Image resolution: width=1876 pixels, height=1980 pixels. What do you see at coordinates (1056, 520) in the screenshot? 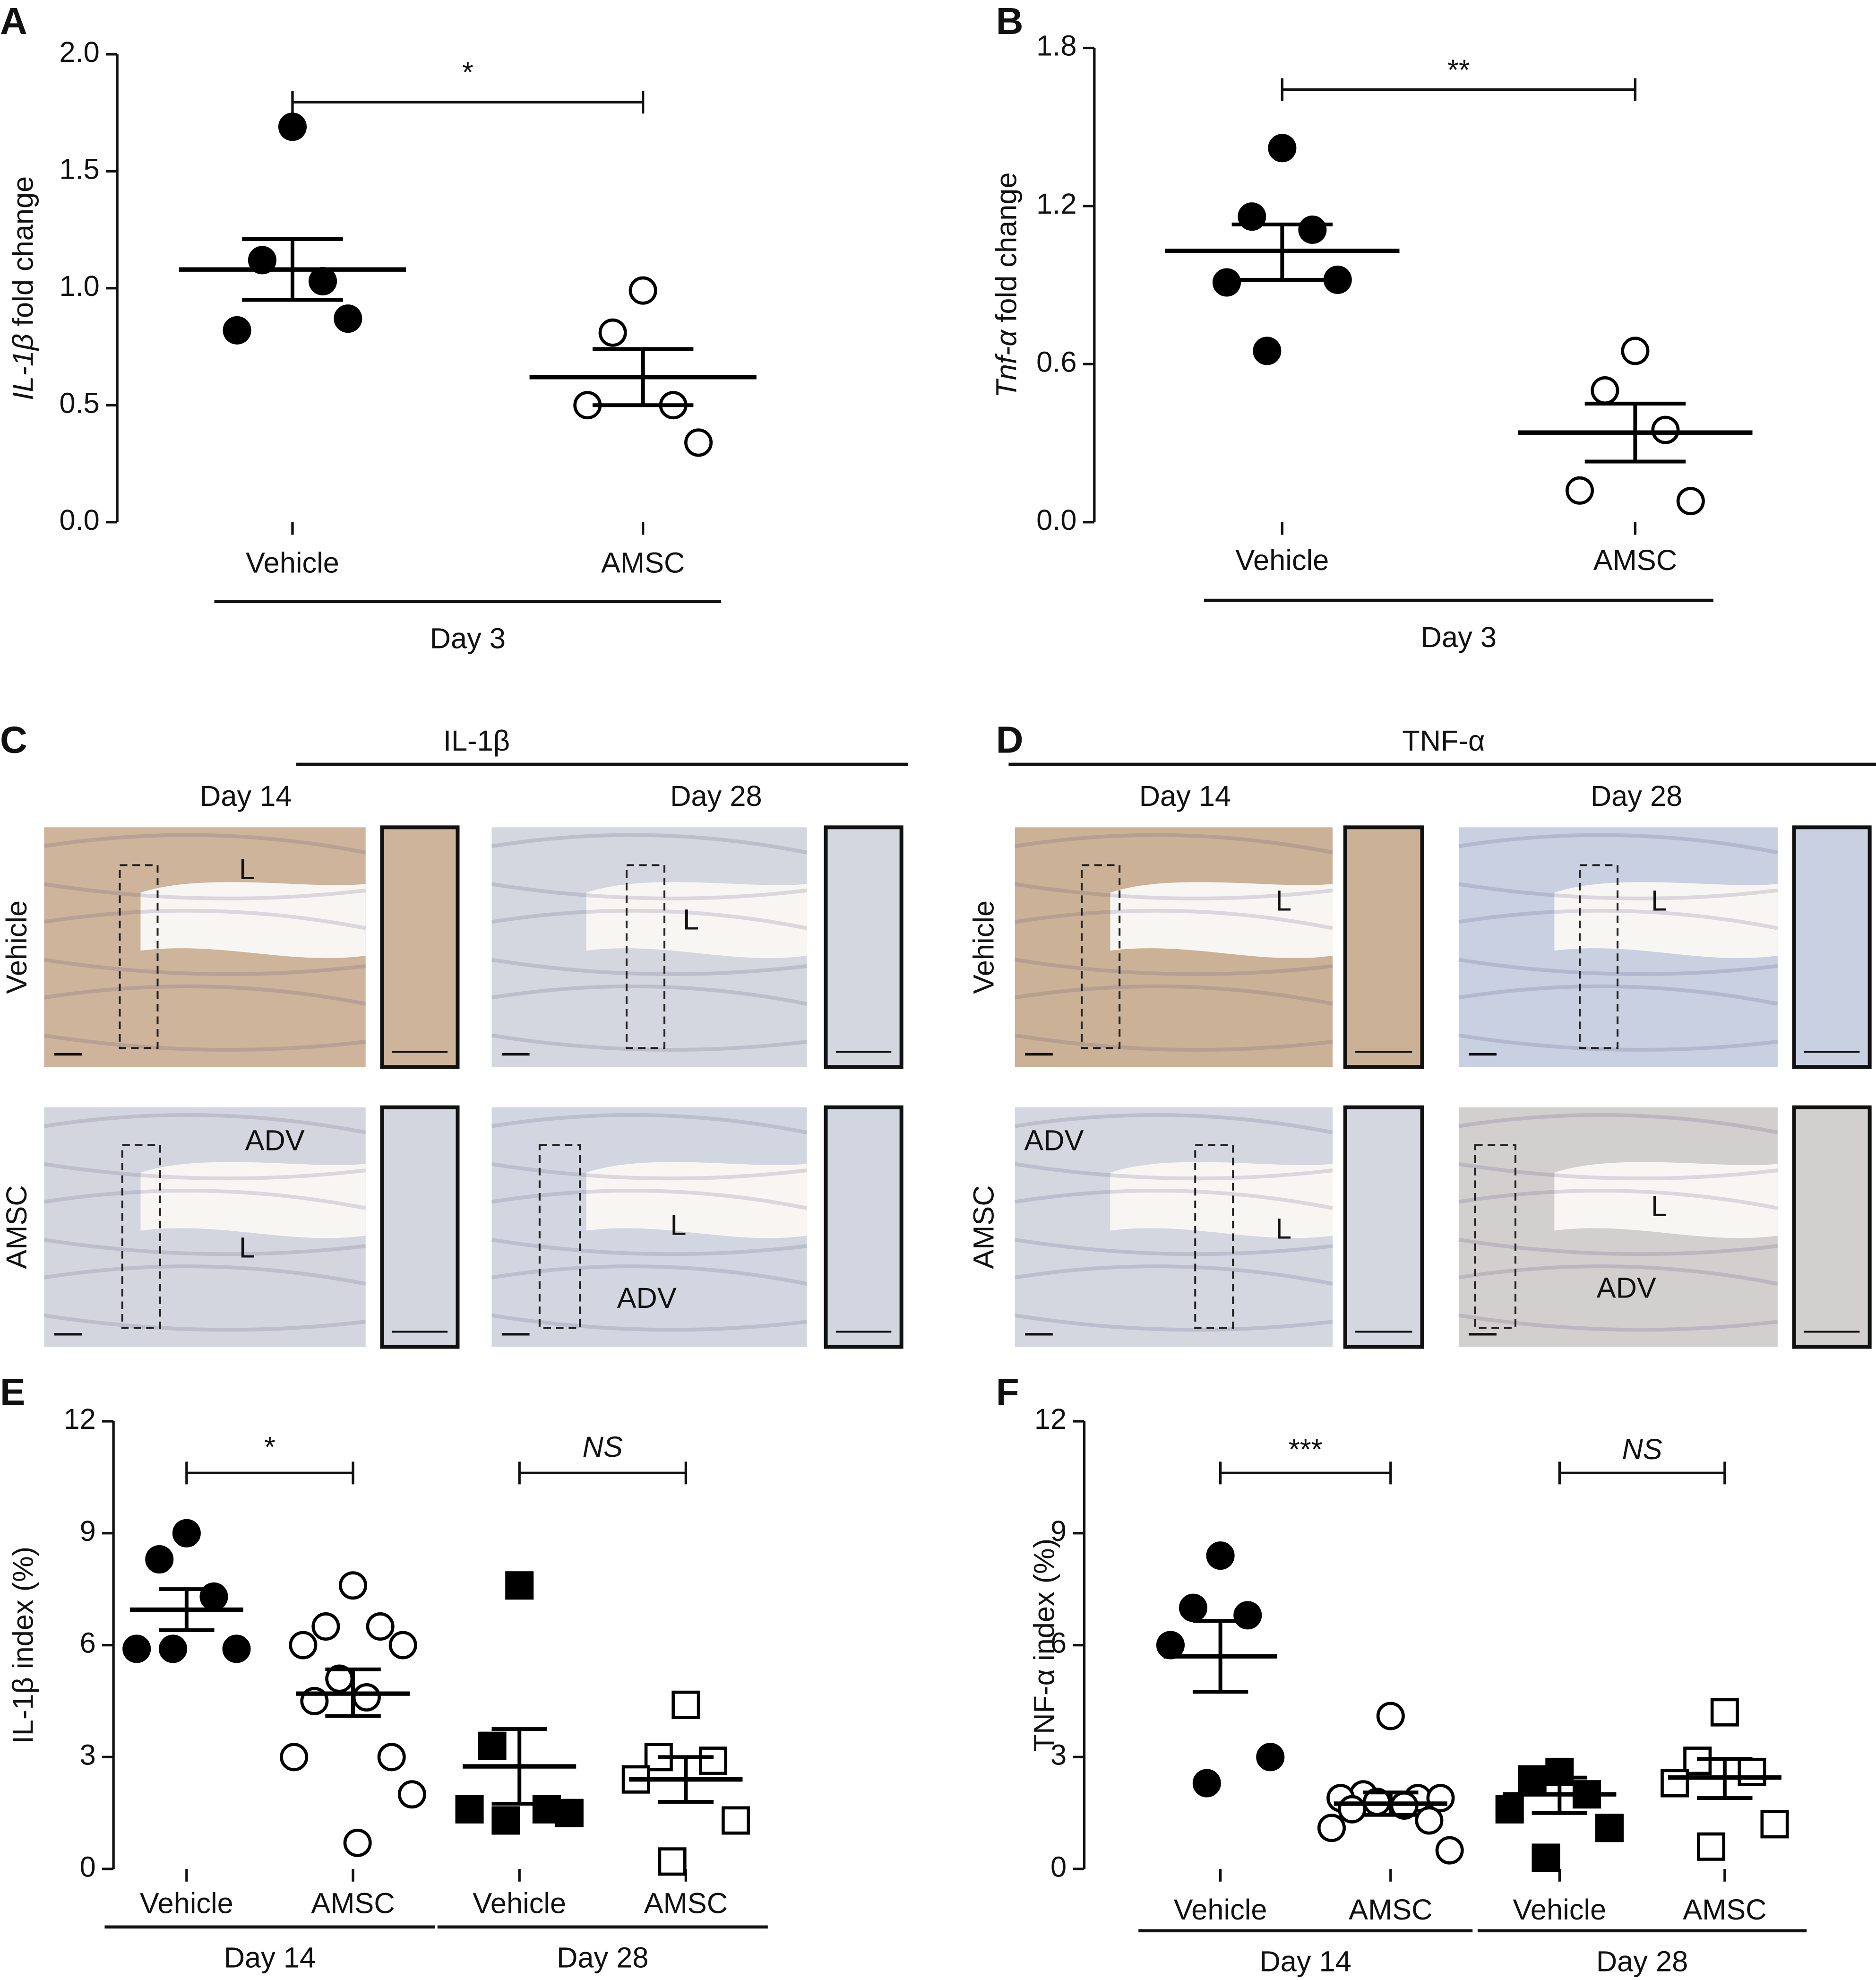
I see `y-tick-label: 0.0` at bounding box center [1056, 520].